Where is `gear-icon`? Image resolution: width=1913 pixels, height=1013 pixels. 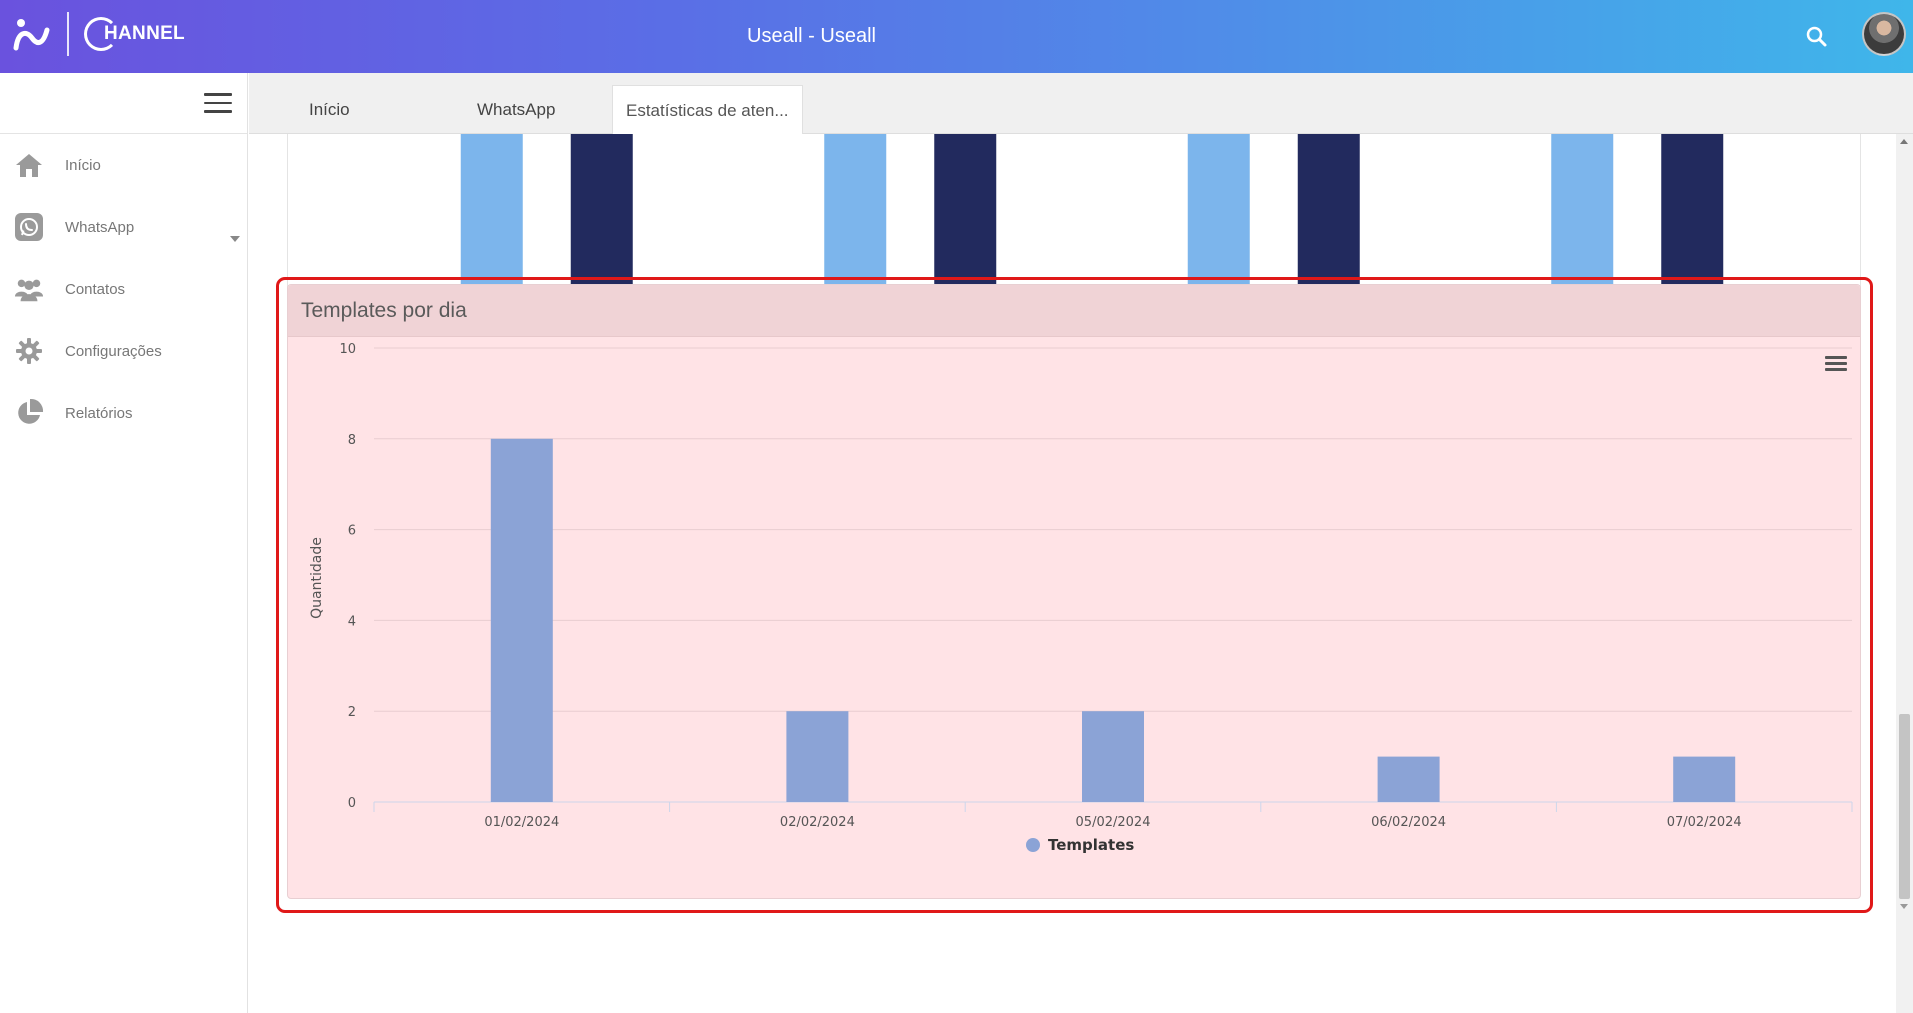 gear-icon is located at coordinates (29, 351).